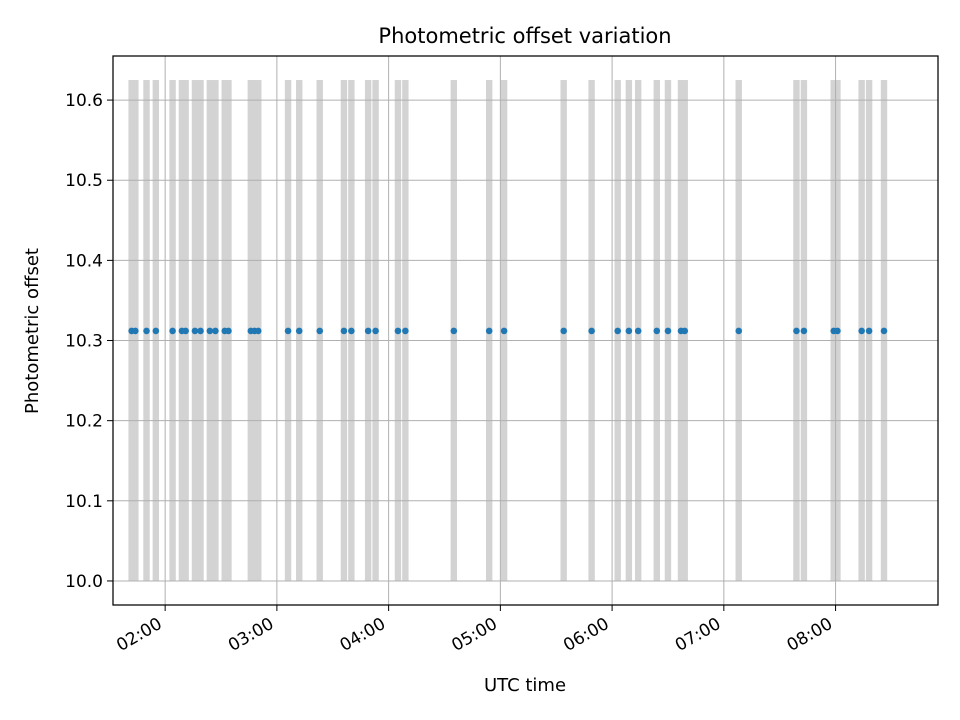  I want to click on y-tick-label-7: 10.6, so click(84, 101).